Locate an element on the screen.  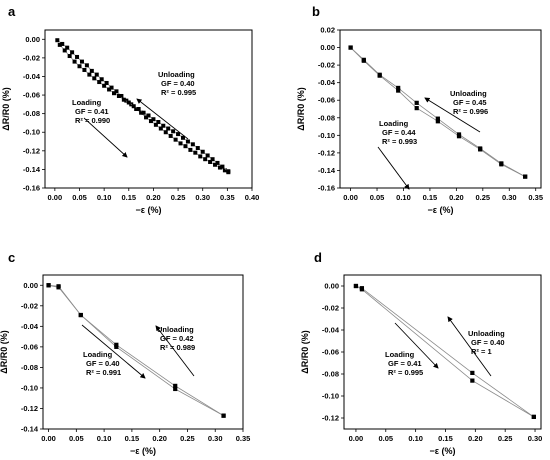
x-tick-label: 0.05 is located at coordinates (79, 197).